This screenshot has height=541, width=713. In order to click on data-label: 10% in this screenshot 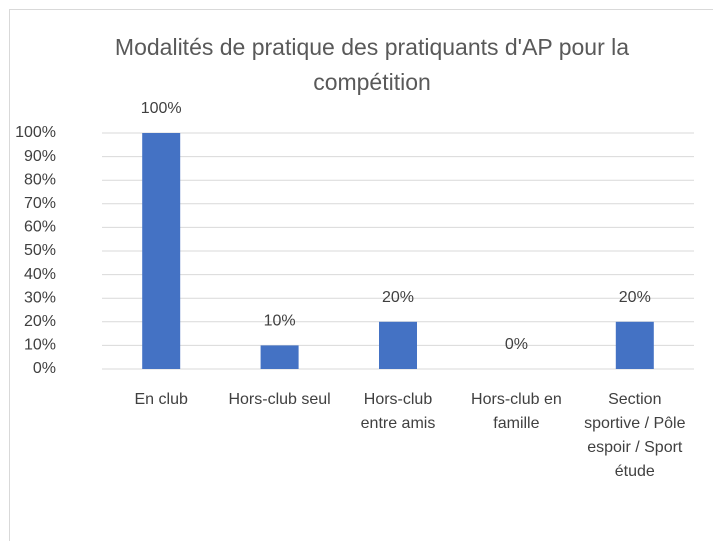, I will do `click(280, 321)`.